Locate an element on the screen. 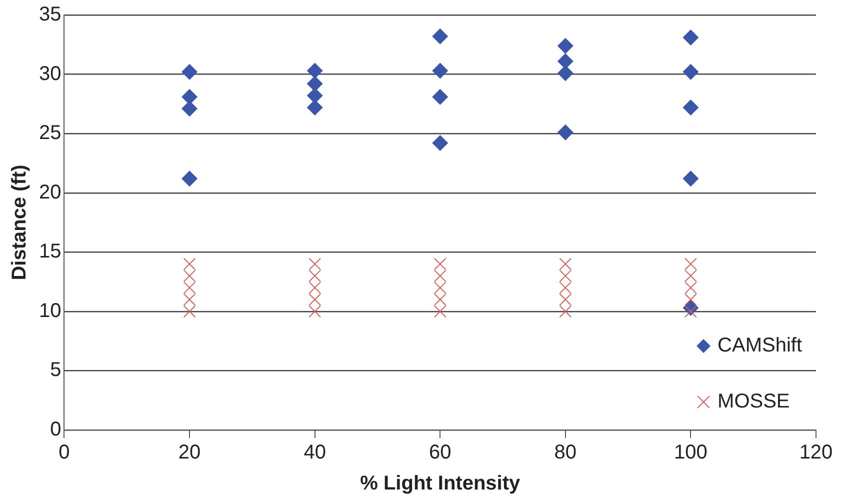  x-tick-label: 60 is located at coordinates (440, 453).